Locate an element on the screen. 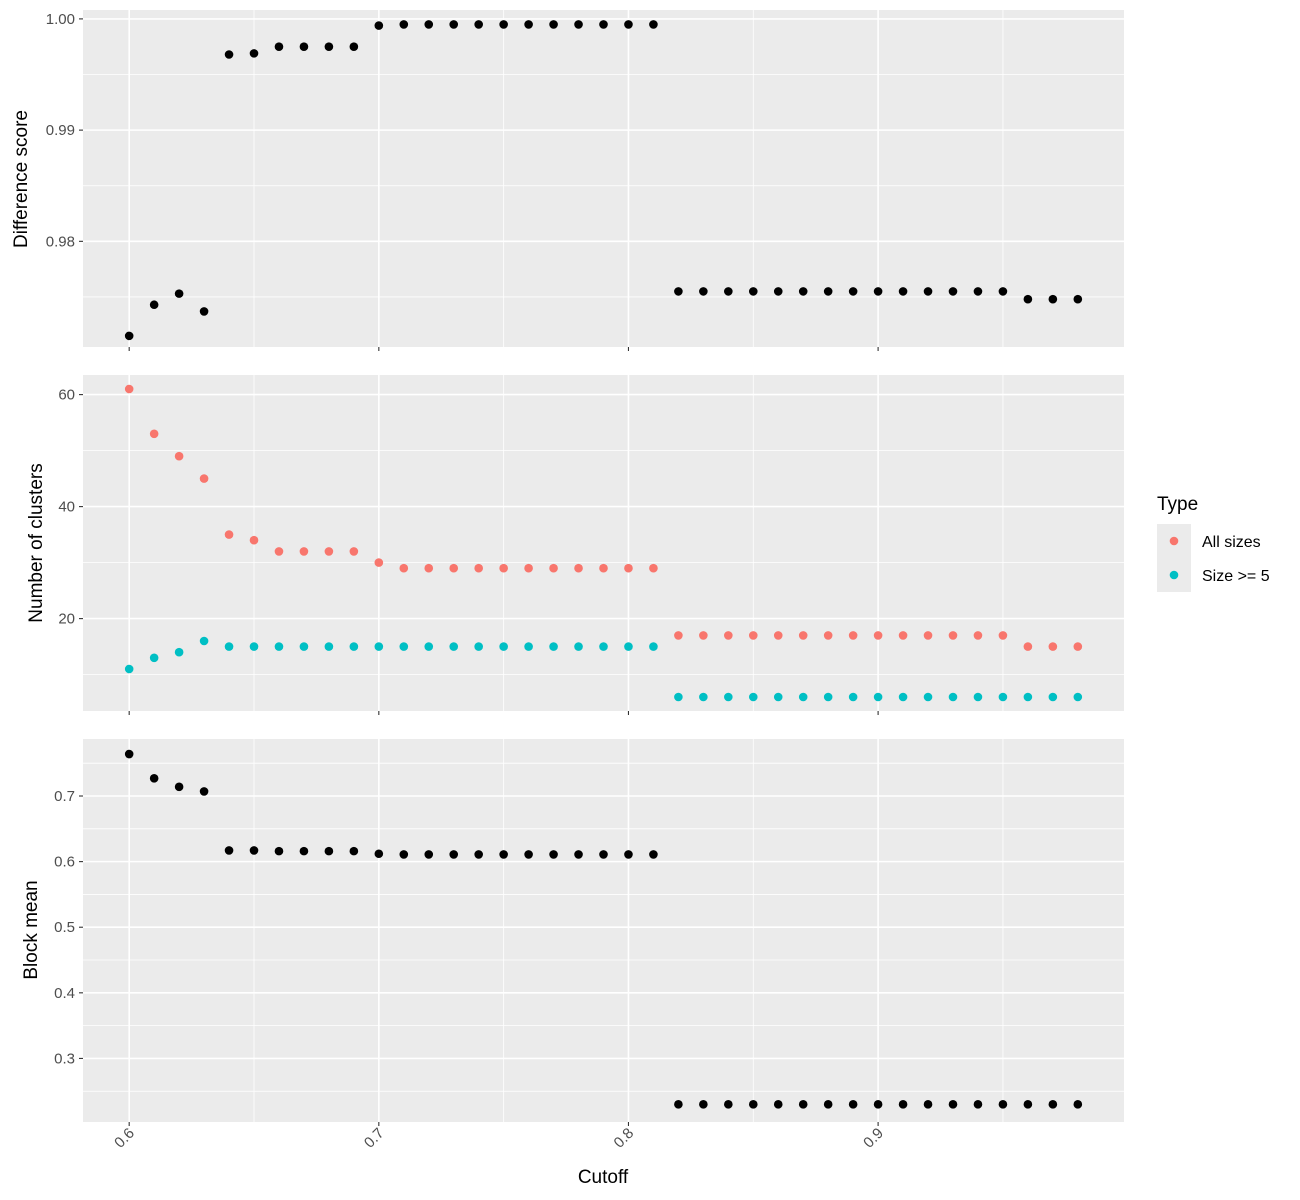 The width and height of the screenshot is (1300, 1200). y-tick-label: 0.98 is located at coordinates (60, 241).